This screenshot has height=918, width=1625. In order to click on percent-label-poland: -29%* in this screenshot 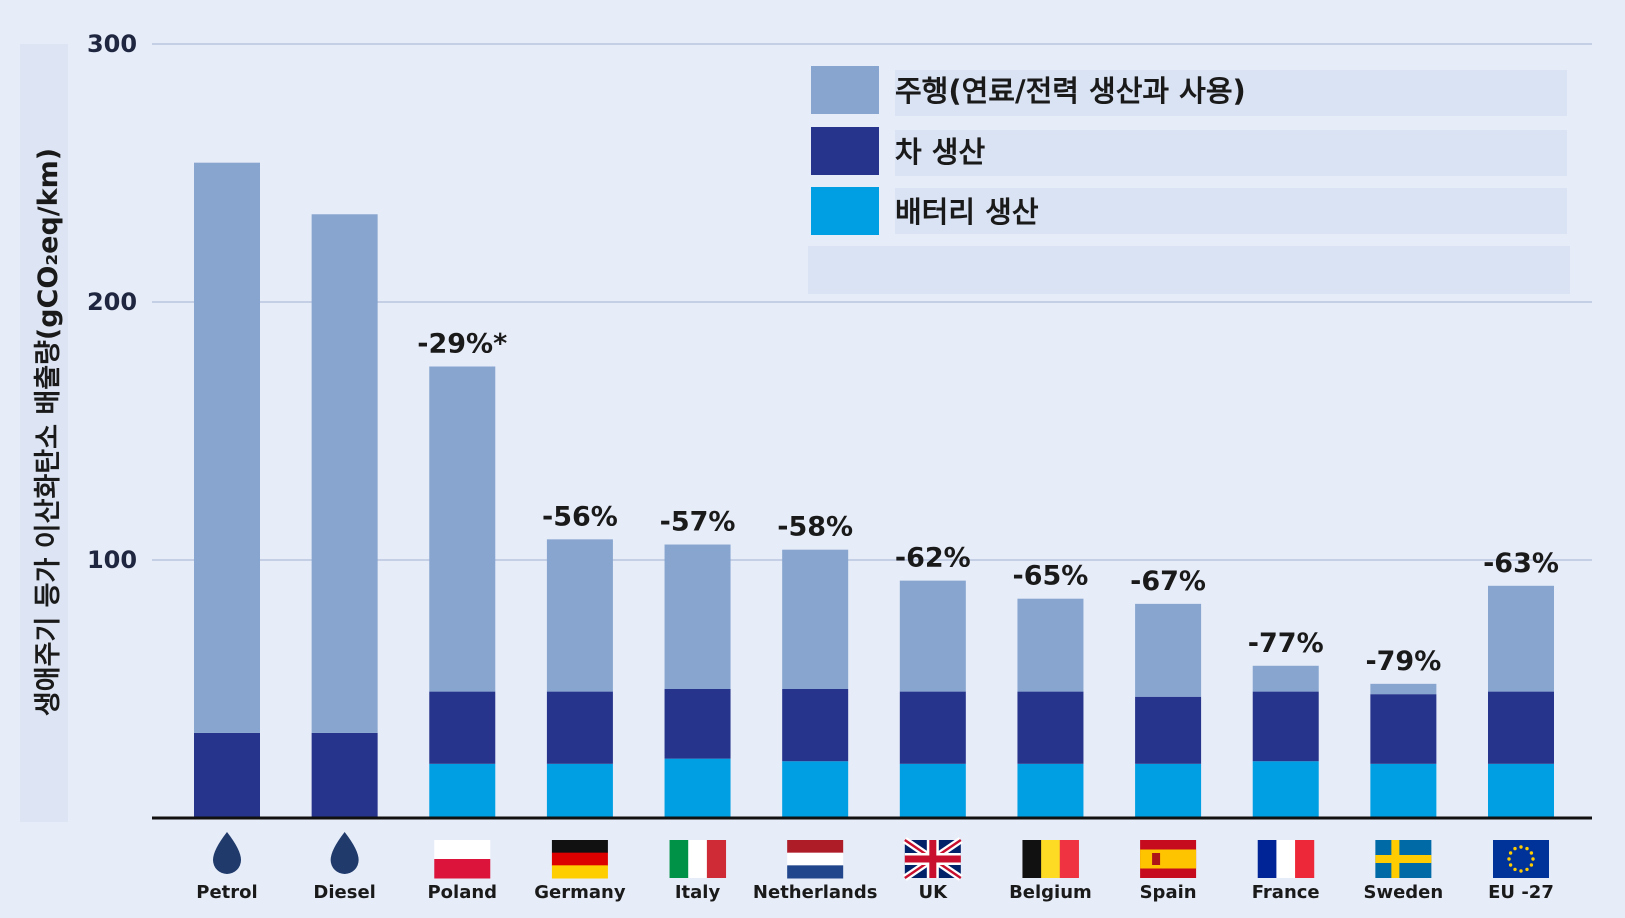, I will do `click(462, 344)`.